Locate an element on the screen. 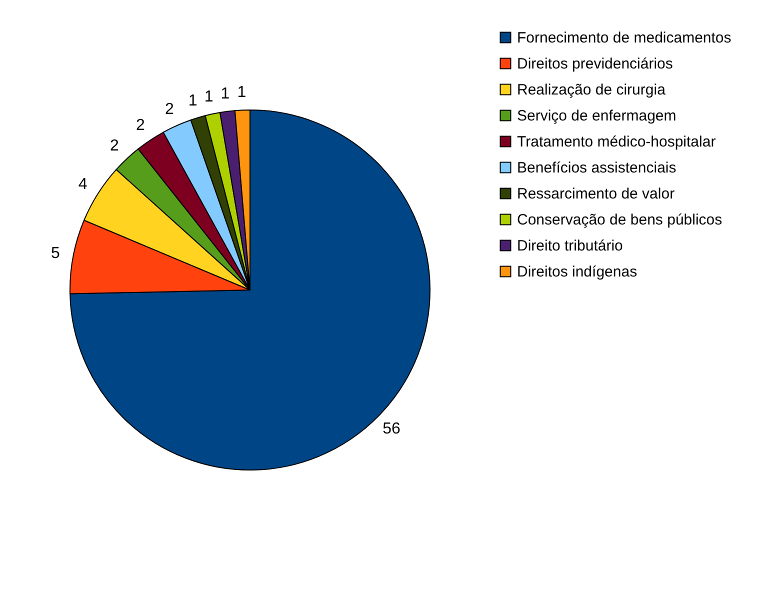 This screenshot has width=774, height=590. data-label: 56 is located at coordinates (391, 429).